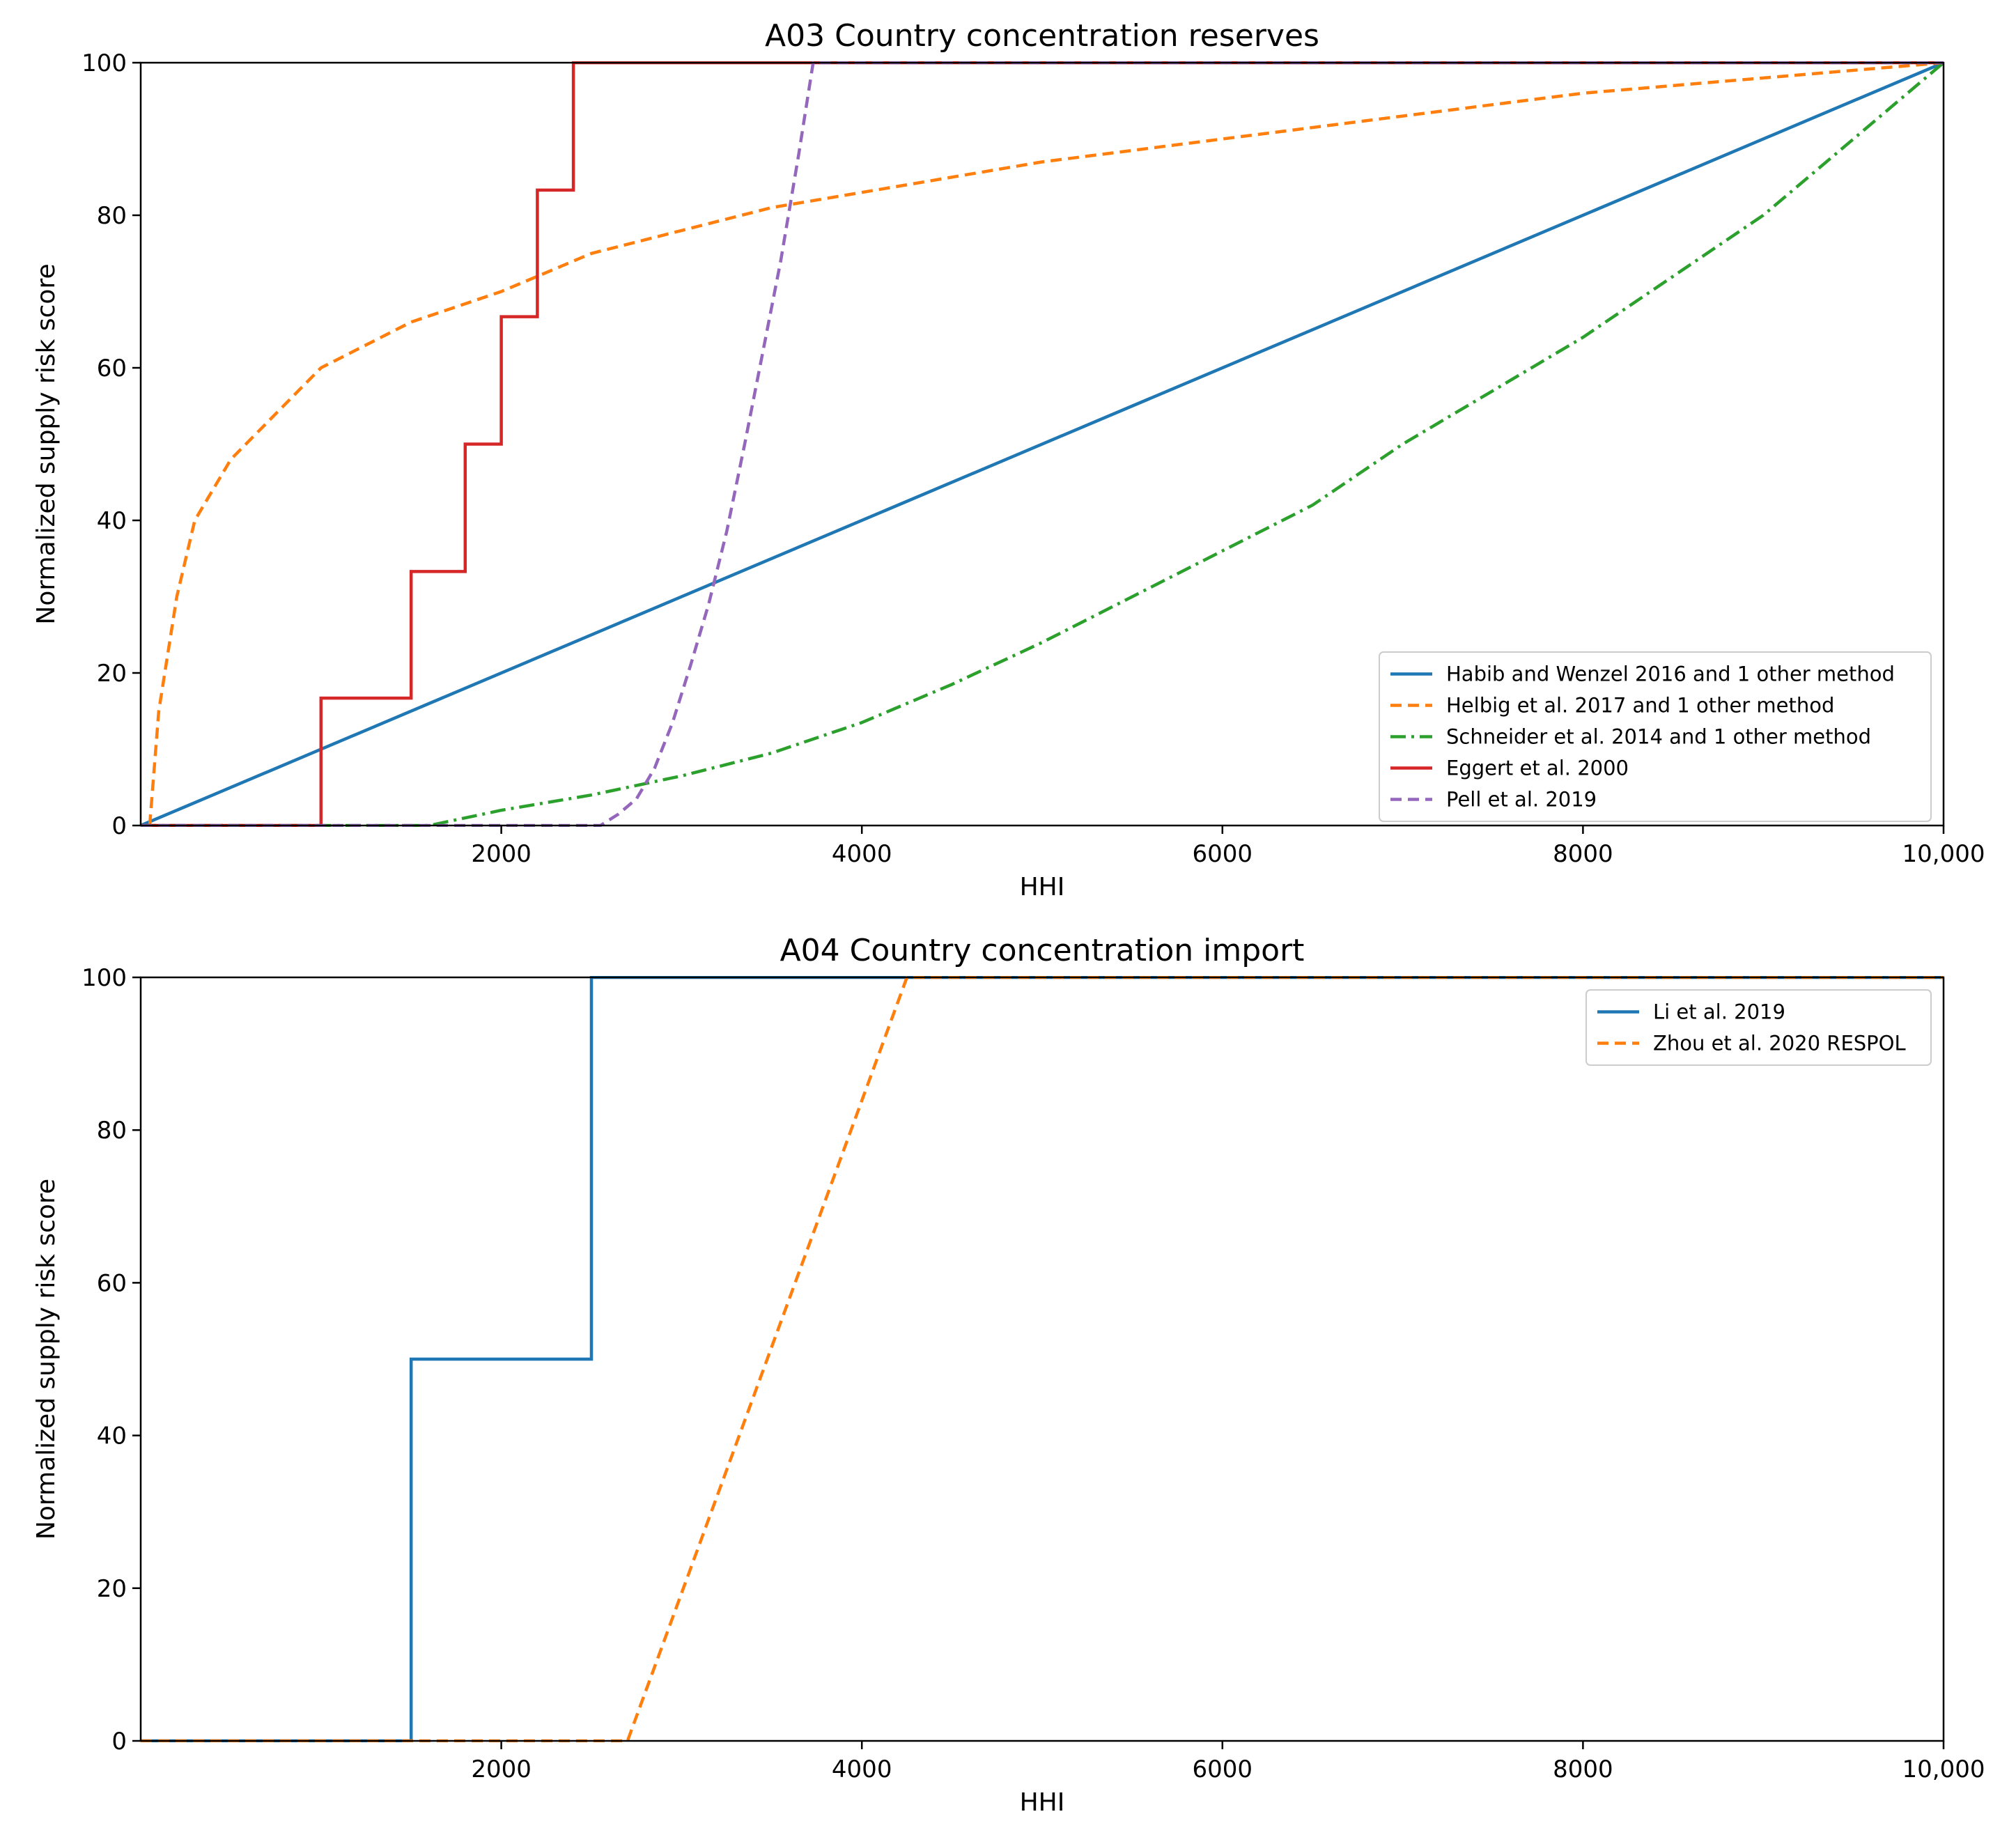  I want to click on legend: Li et al. 2019 Zhou et al. 2020 RESPOL, so click(1758, 1027).